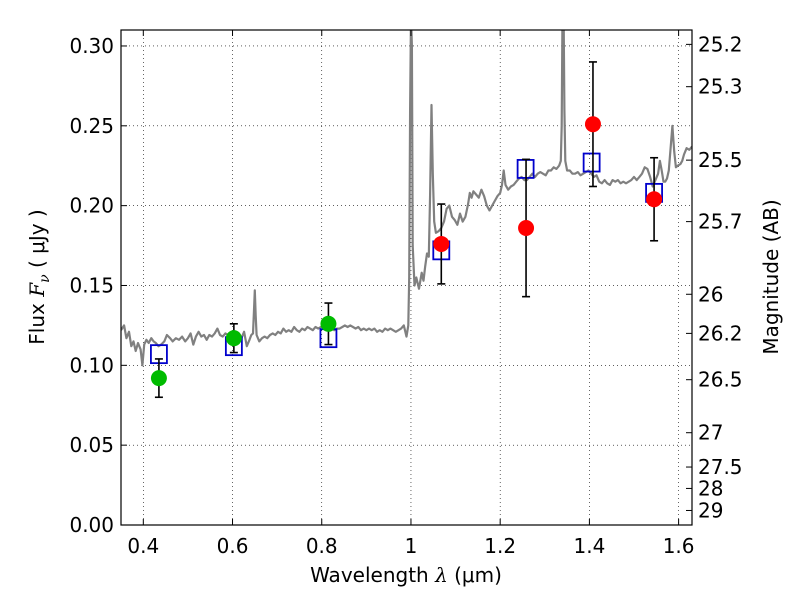 The height and width of the screenshot is (600, 800). Describe the element at coordinates (91, 525) in the screenshot. I see `y-tick-label: 0.00` at that location.